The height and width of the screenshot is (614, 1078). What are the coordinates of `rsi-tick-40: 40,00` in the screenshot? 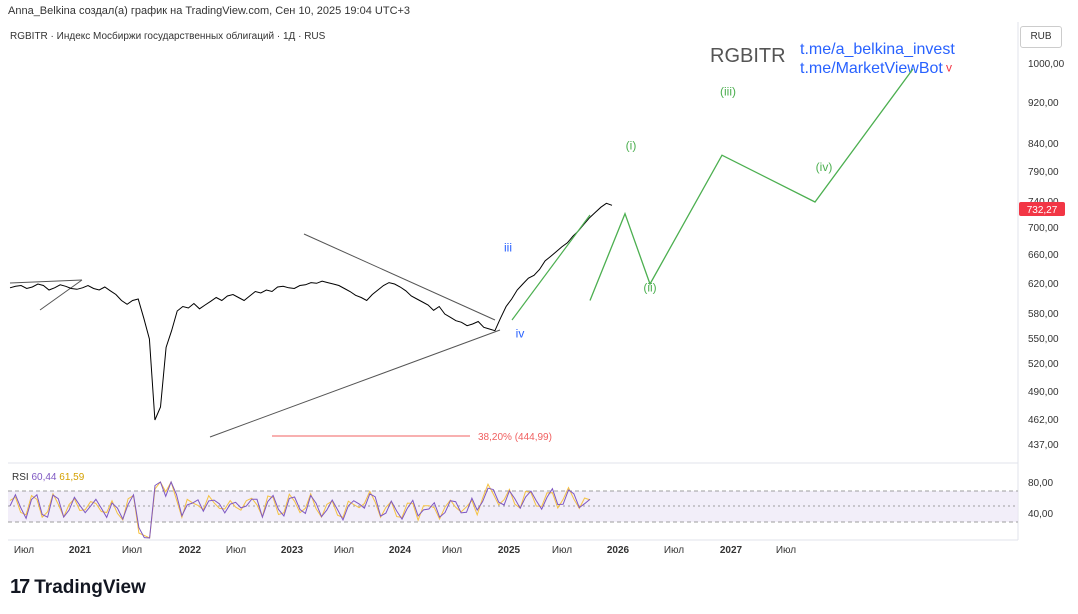 It's located at (1040, 514).